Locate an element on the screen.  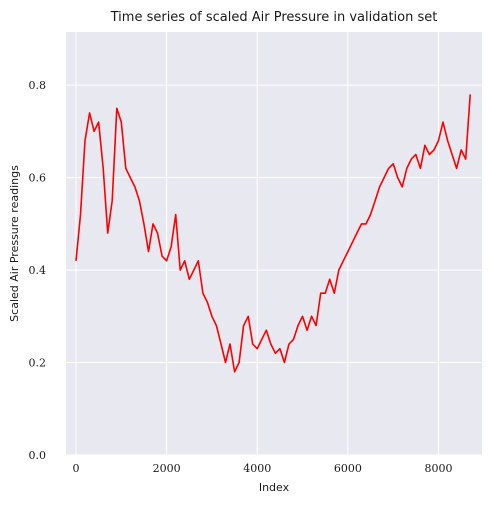
x-tick-label: 8000 is located at coordinates (438, 468).